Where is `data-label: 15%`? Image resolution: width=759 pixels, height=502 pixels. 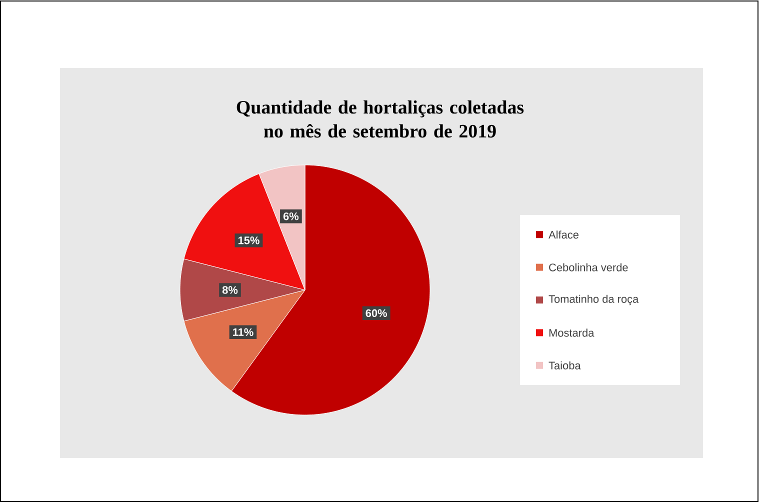
data-label: 15% is located at coordinates (249, 240).